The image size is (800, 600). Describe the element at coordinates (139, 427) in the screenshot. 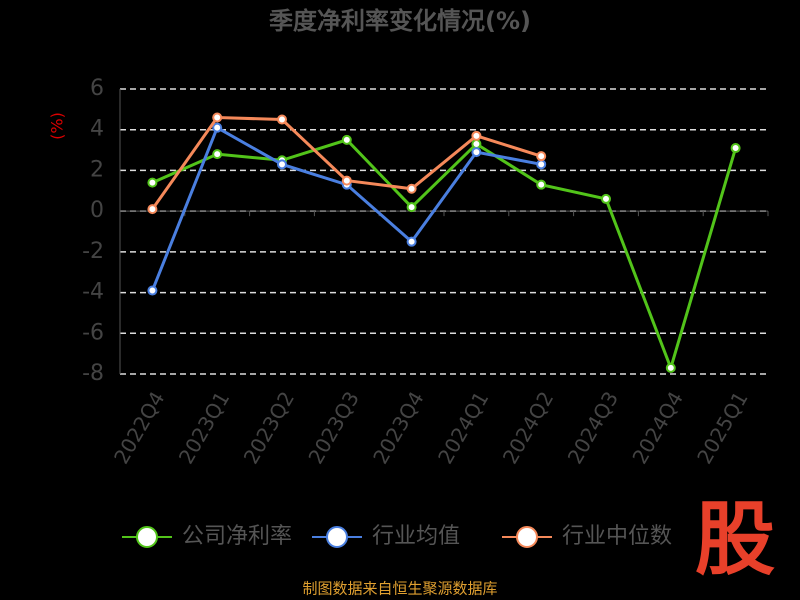

I see `x-tick-label: 2022Q4` at that location.